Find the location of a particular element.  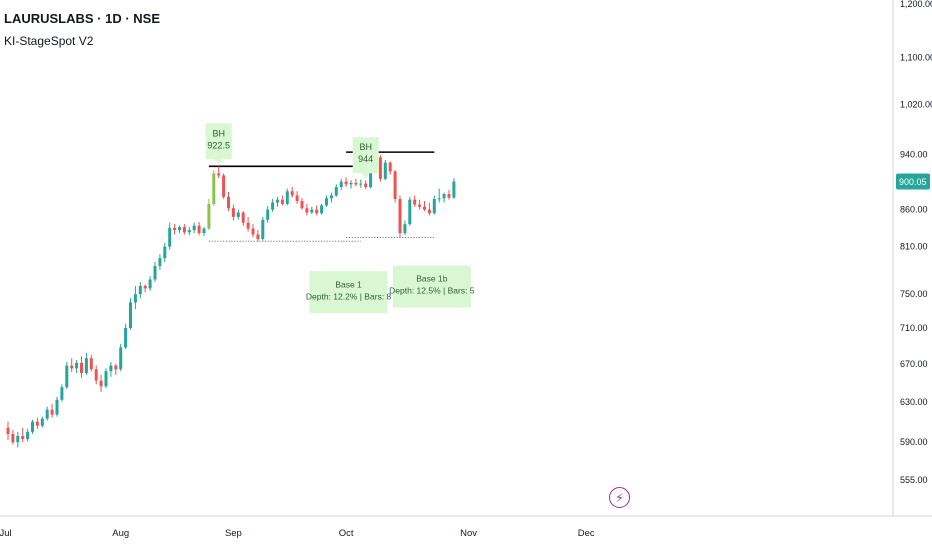

price-tick: 630.00 is located at coordinates (914, 402).